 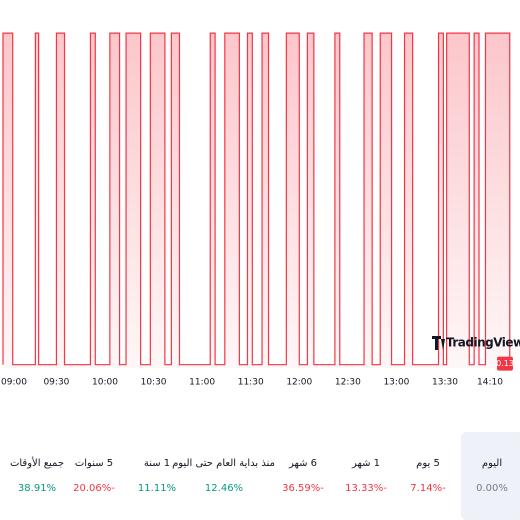 What do you see at coordinates (366, 488) in the screenshot?
I see `period-change: 13.33%-` at bounding box center [366, 488].